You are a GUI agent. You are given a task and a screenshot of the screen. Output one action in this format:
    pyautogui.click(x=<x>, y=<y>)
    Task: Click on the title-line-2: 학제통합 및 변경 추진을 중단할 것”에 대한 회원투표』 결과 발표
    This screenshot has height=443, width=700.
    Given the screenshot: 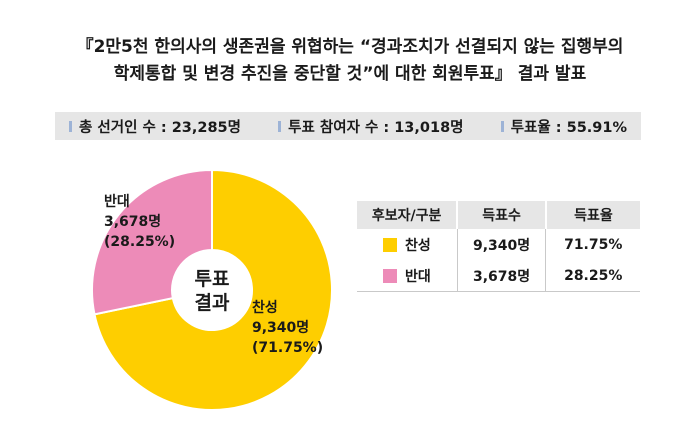 What is the action you would take?
    pyautogui.click(x=350, y=74)
    